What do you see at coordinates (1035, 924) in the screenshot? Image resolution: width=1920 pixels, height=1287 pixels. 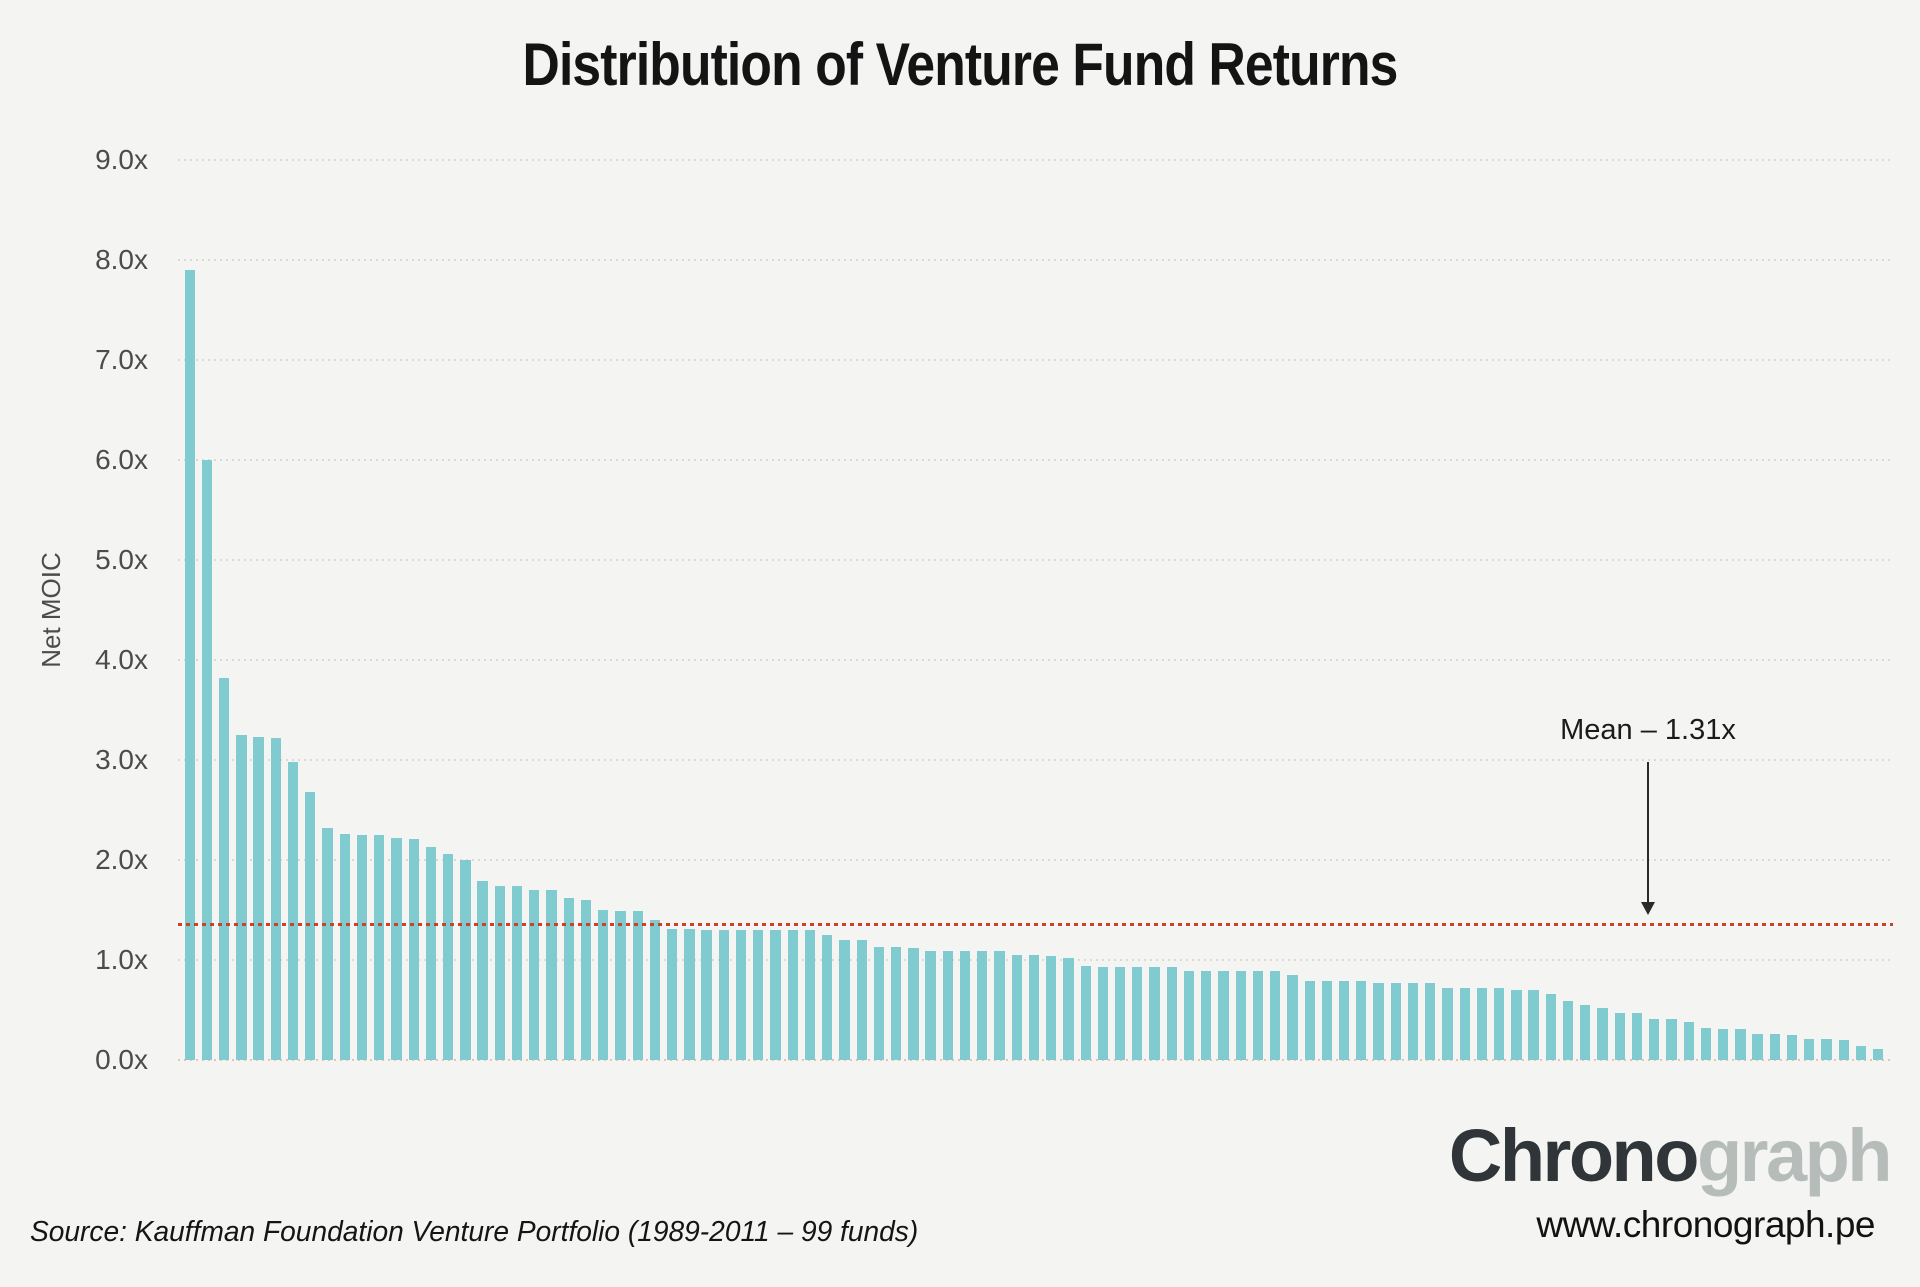 I see `mean-line` at bounding box center [1035, 924].